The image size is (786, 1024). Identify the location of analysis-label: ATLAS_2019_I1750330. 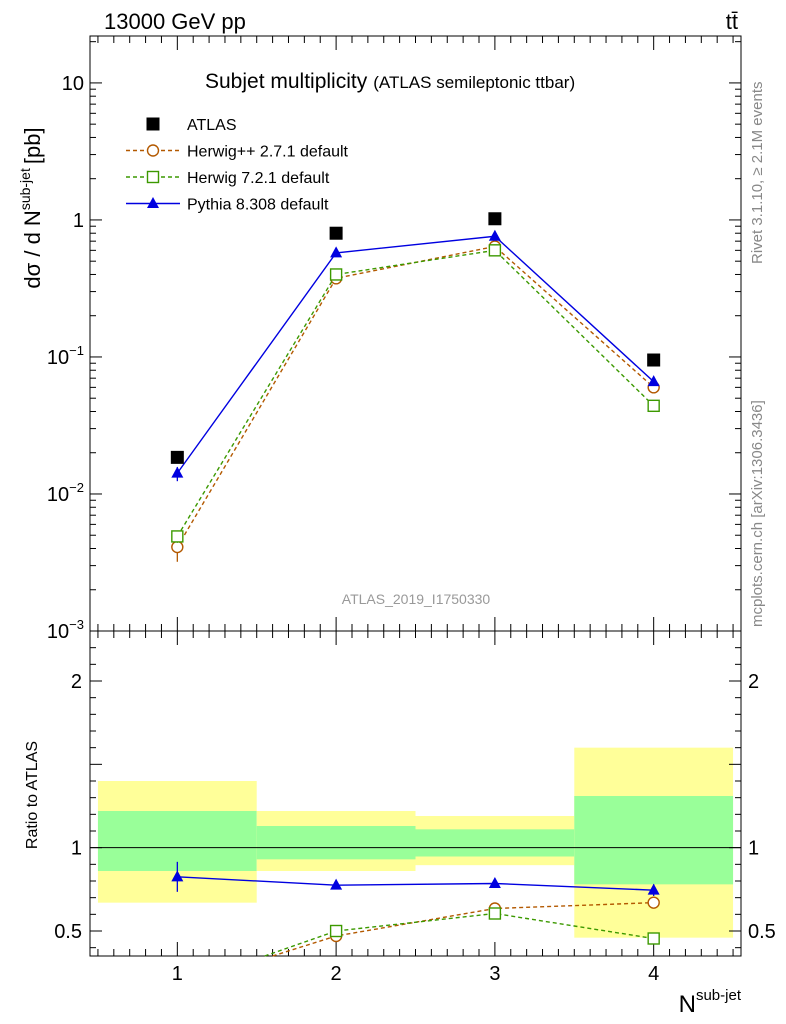
(416, 599).